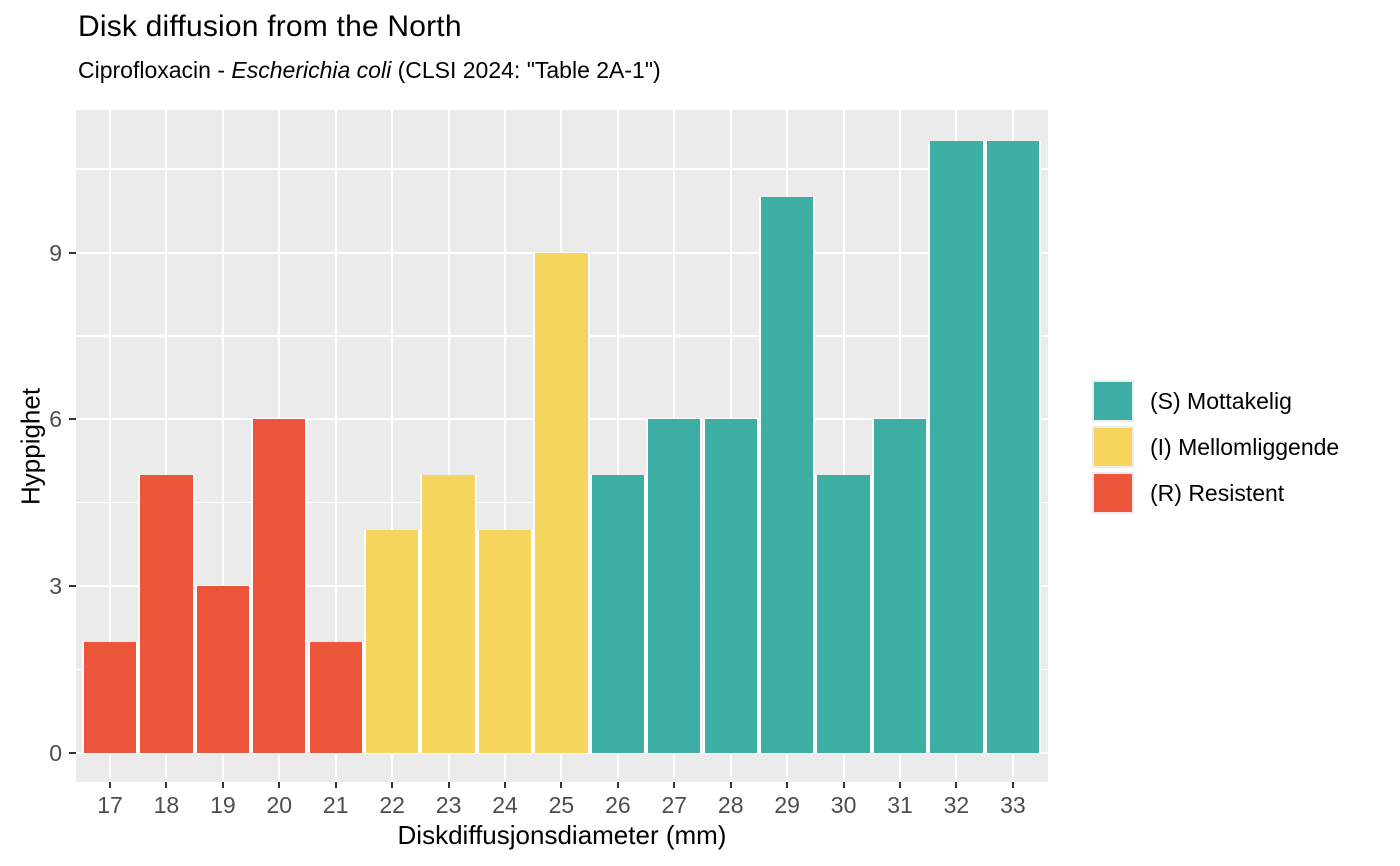 The width and height of the screenshot is (1400, 866). I want to click on legend-label: (R) Resistent, so click(1217, 492).